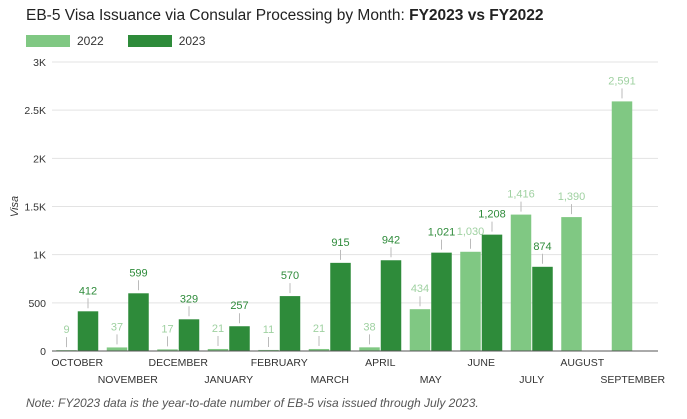  Describe the element at coordinates (471, 232) in the screenshot. I see `data-label-2022: 1,030` at that location.